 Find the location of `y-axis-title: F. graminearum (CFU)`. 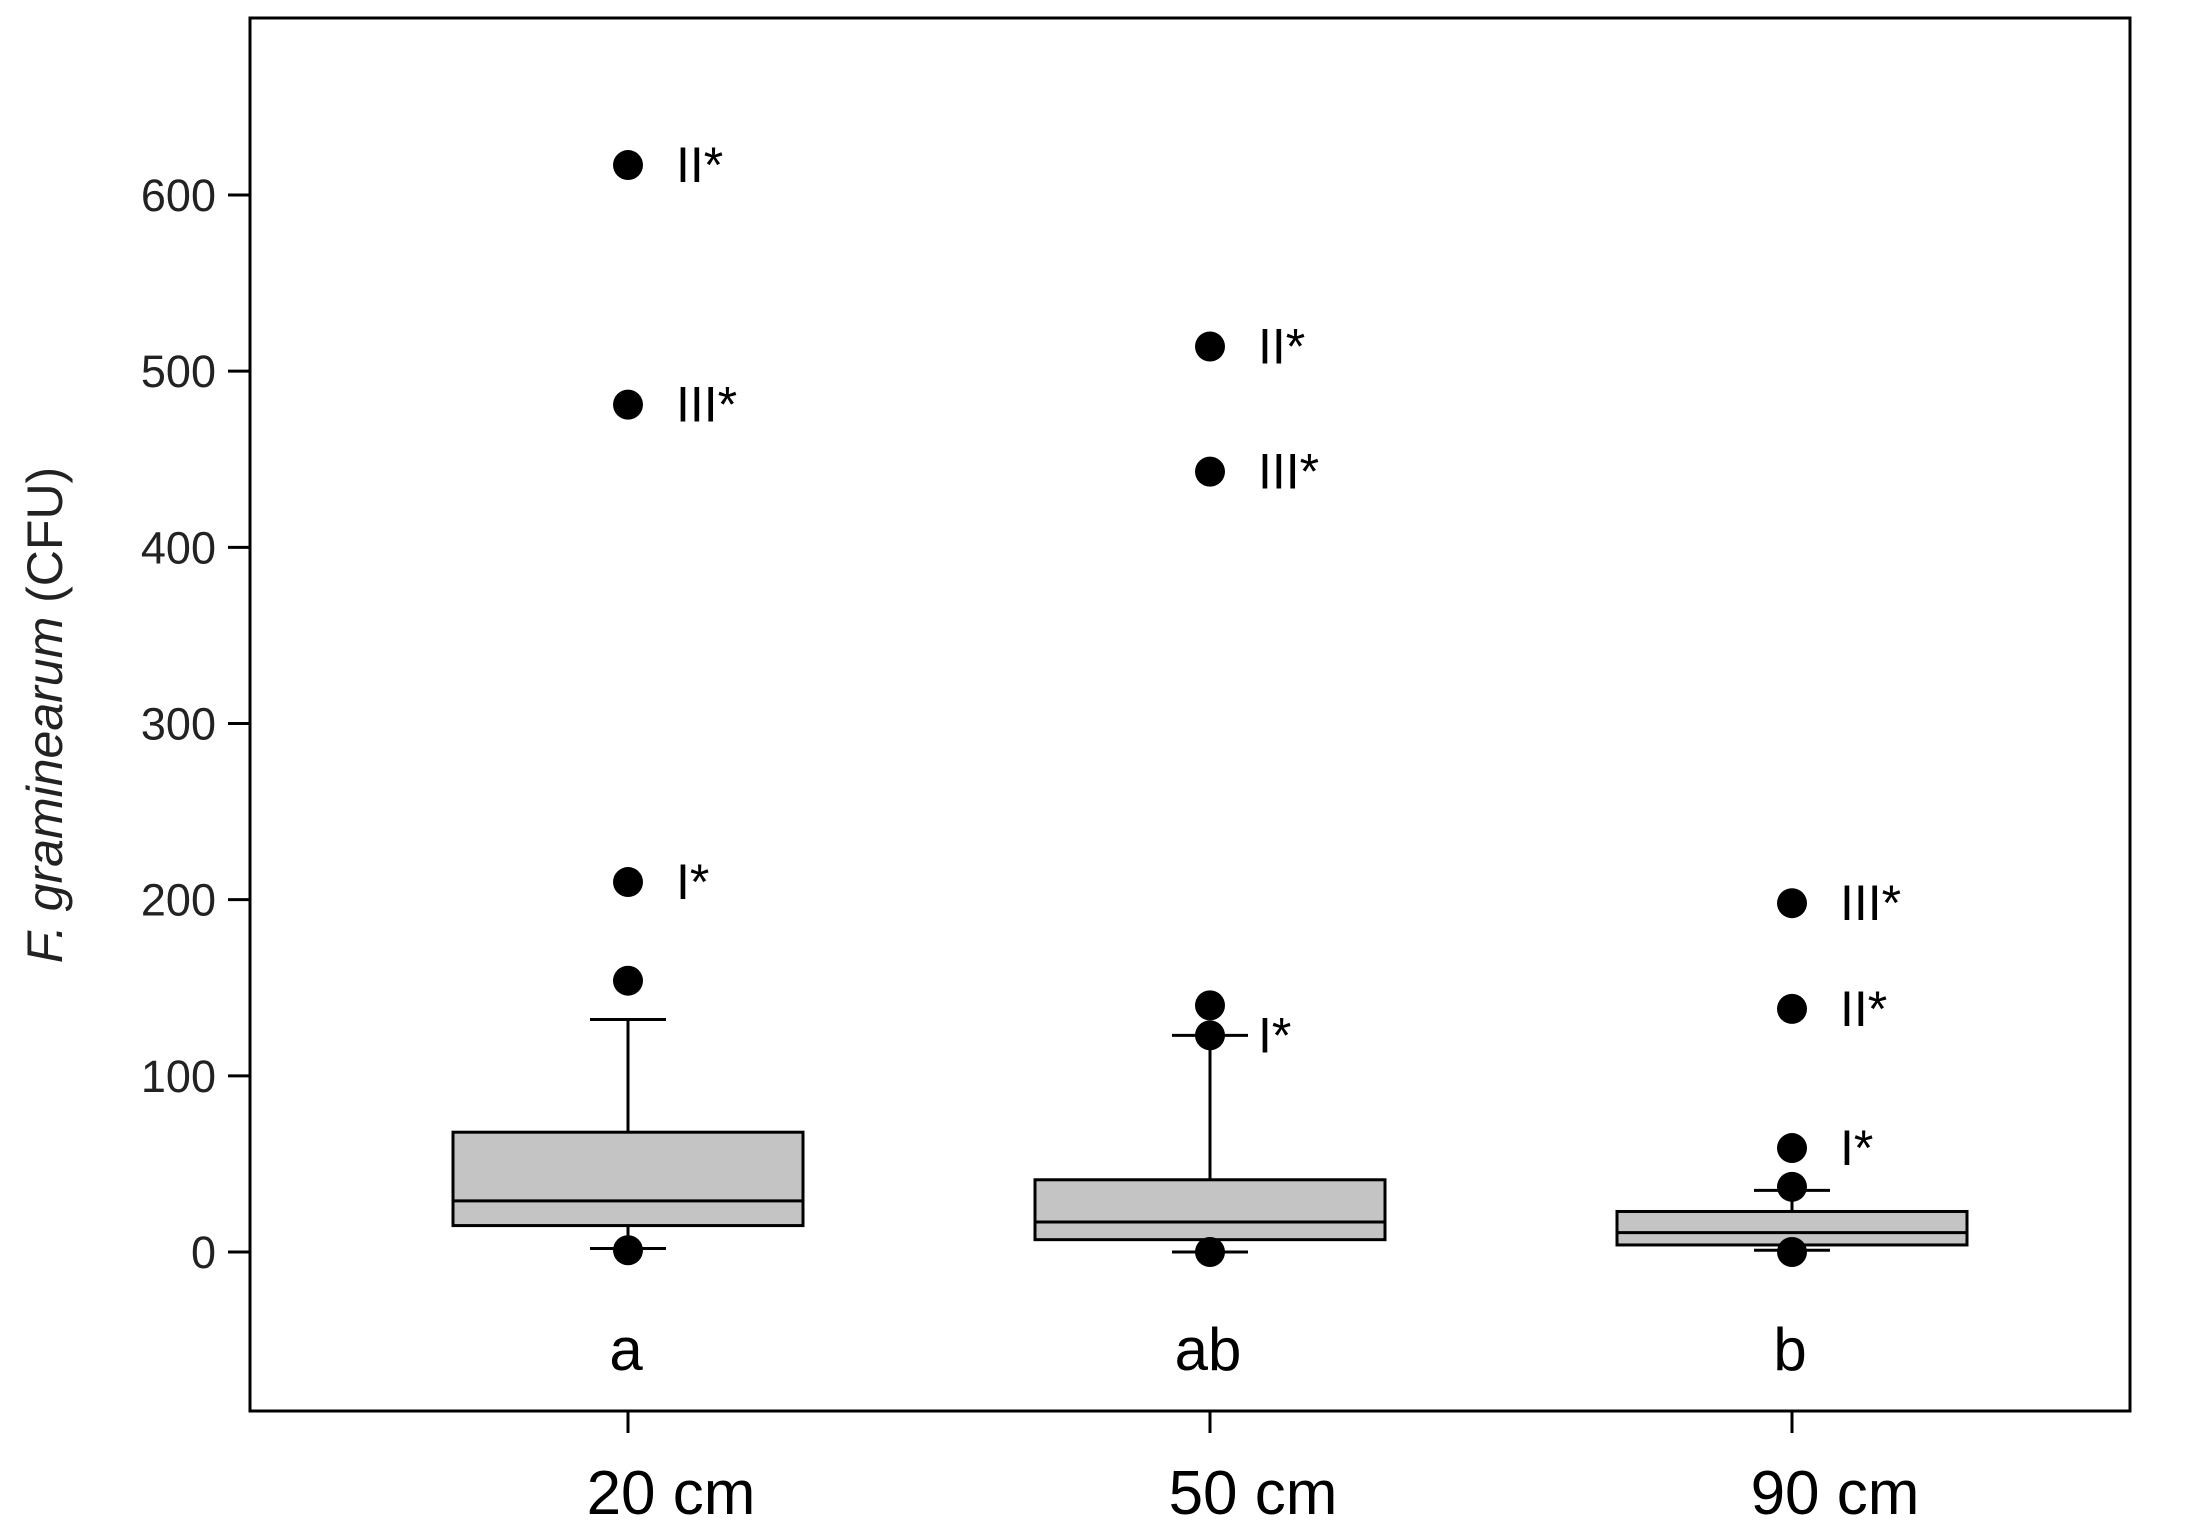

y-axis-title: F. graminearum (CFU) is located at coordinates (45, 715).